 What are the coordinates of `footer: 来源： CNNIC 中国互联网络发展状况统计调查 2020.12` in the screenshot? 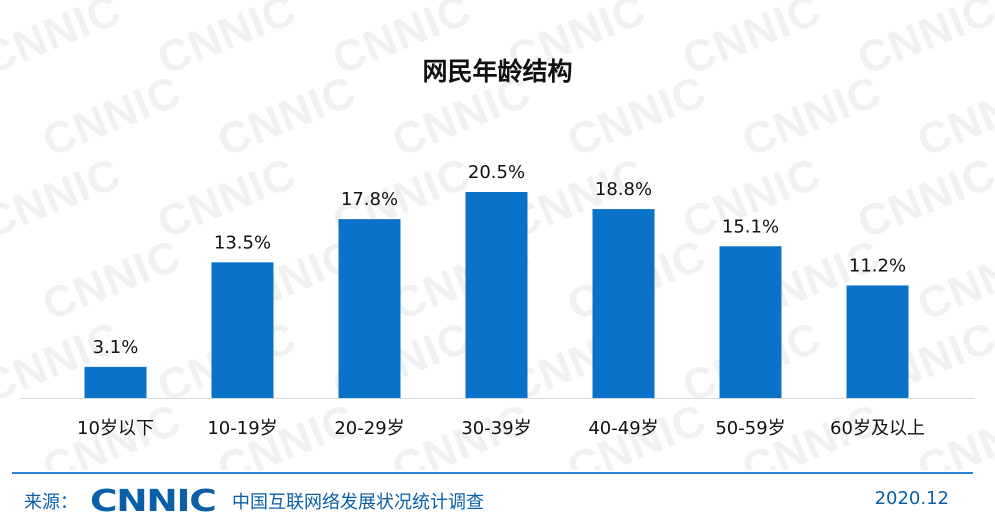 It's located at (497, 503).